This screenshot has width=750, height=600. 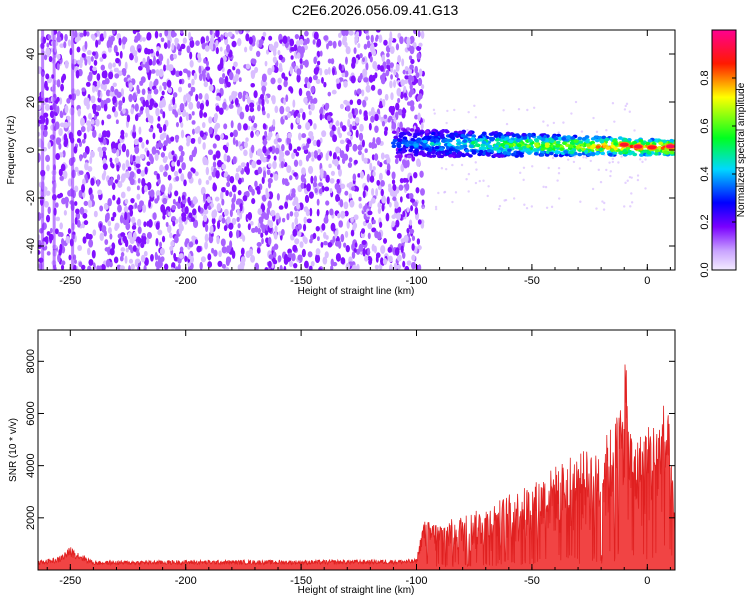 What do you see at coordinates (638, 146) in the screenshot?
I see `spectrogram-peak-mark` at bounding box center [638, 146].